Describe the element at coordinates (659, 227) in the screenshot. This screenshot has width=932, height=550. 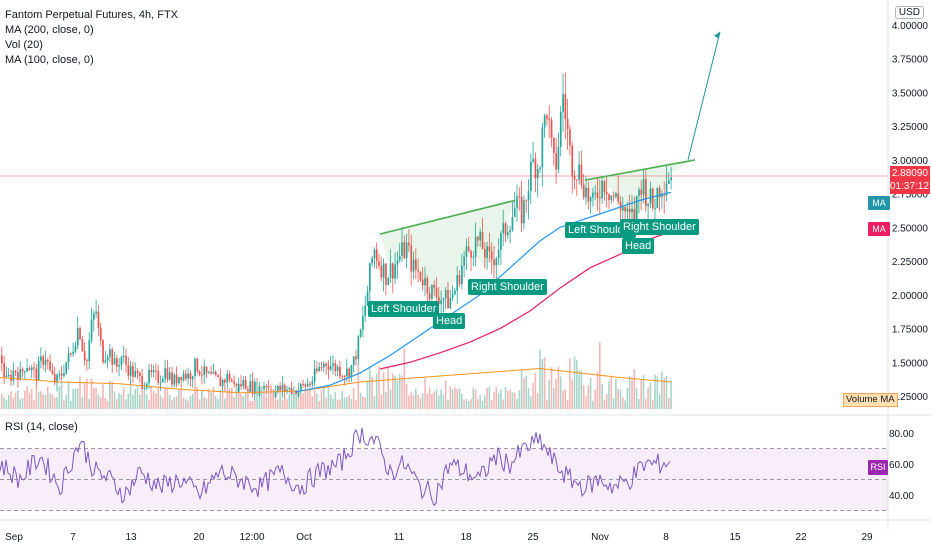
I see `pattern2-right-shoulder-label: Right Shoulder` at that location.